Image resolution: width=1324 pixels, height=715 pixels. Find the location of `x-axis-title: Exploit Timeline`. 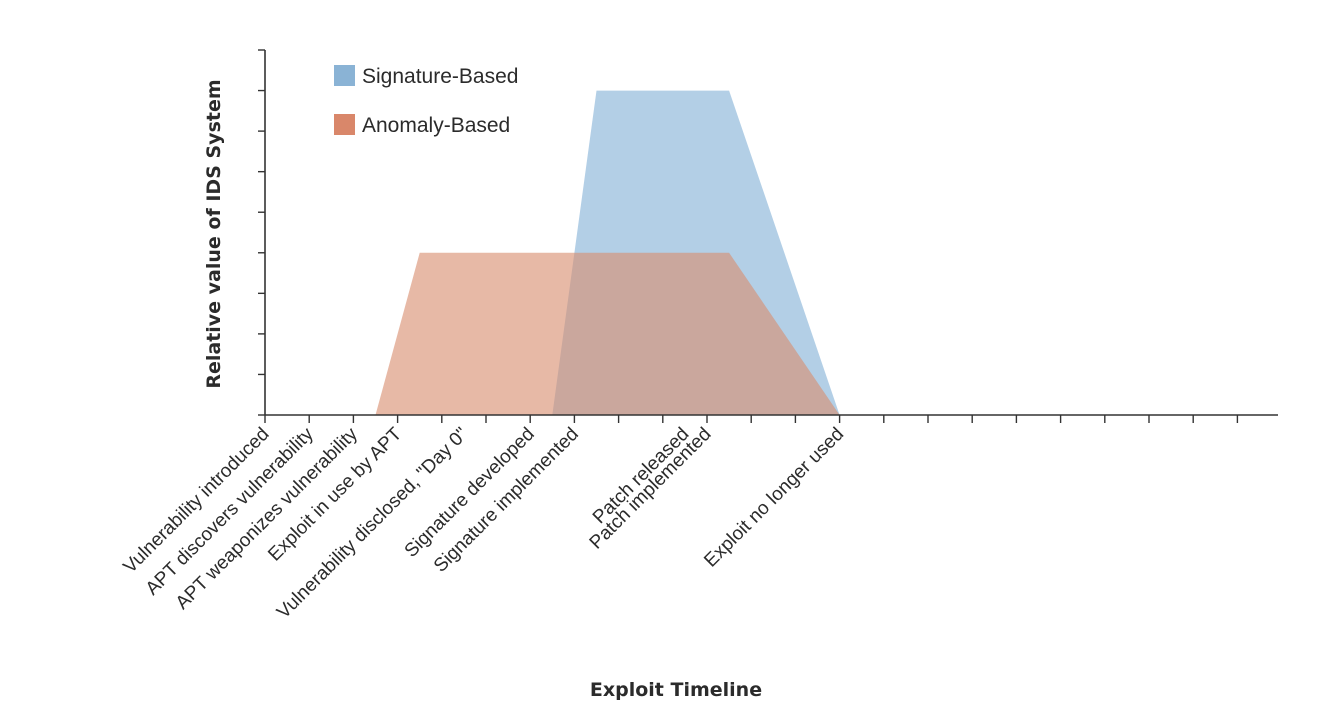

x-axis-title: Exploit Timeline is located at coordinates (676, 690).